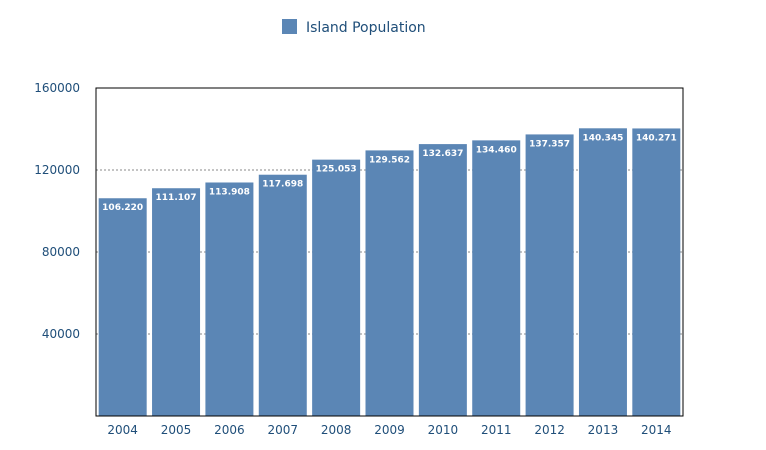 The image size is (766, 450). What do you see at coordinates (176, 430) in the screenshot?
I see `x-tick-label: 2005` at bounding box center [176, 430].